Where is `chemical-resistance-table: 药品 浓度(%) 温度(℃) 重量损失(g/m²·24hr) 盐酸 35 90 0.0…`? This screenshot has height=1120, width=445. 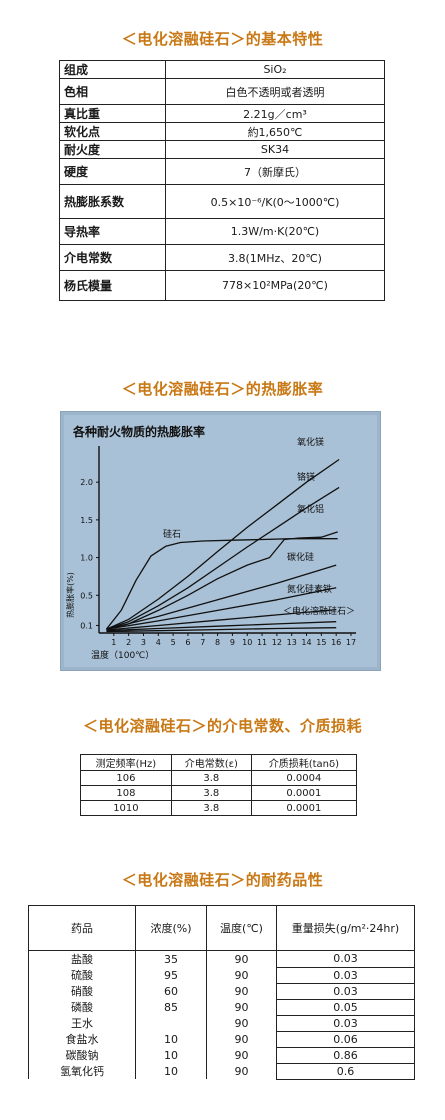 chemical-resistance-table: 药品 浓度(%) 温度(℃) 重量损失(g/m²·24hr) 盐酸 35 90 0.0… is located at coordinates (221, 992).